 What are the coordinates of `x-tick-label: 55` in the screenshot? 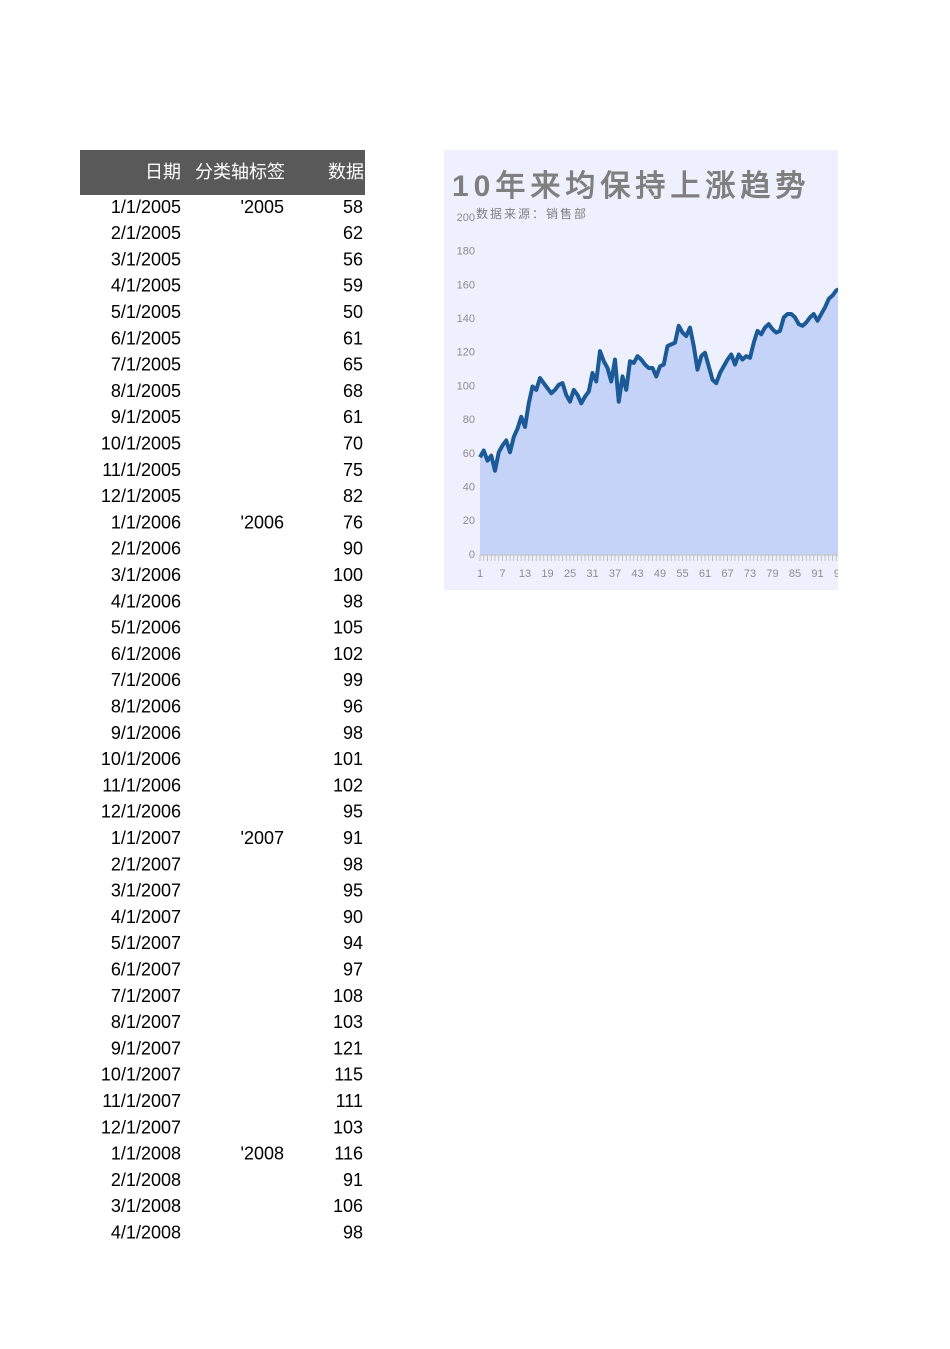 It's located at (682, 574).